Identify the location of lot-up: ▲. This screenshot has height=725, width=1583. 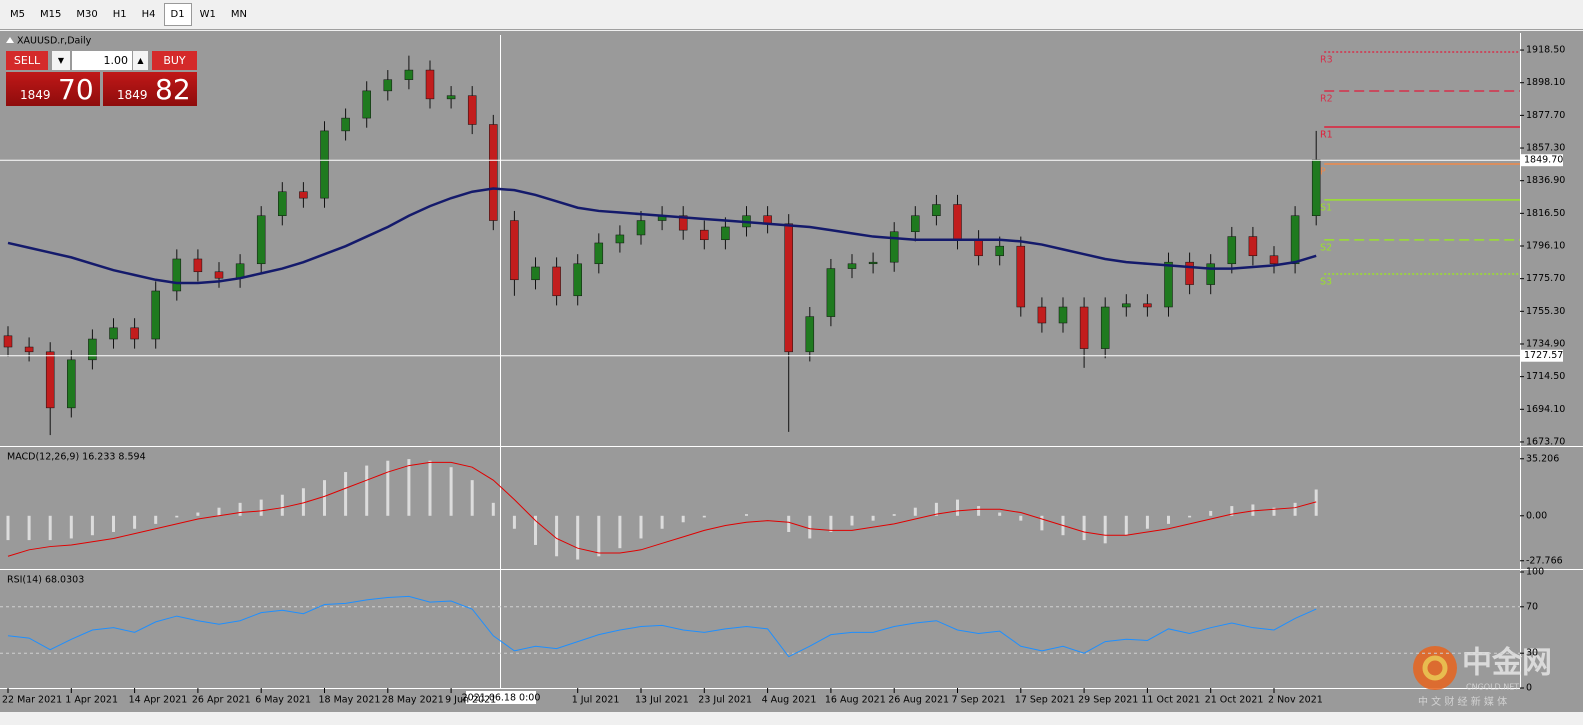
(140, 60).